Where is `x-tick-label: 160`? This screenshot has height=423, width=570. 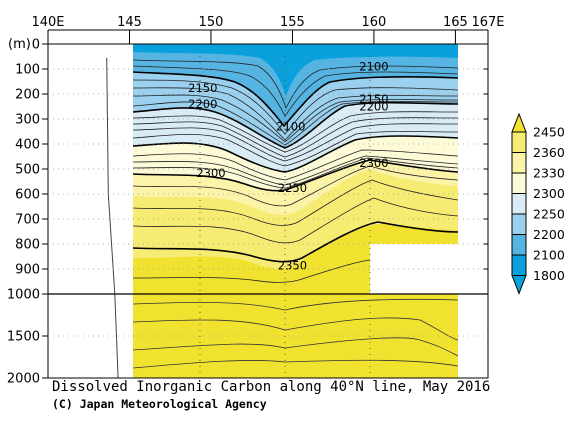
x-tick-label: 160 is located at coordinates (374, 22).